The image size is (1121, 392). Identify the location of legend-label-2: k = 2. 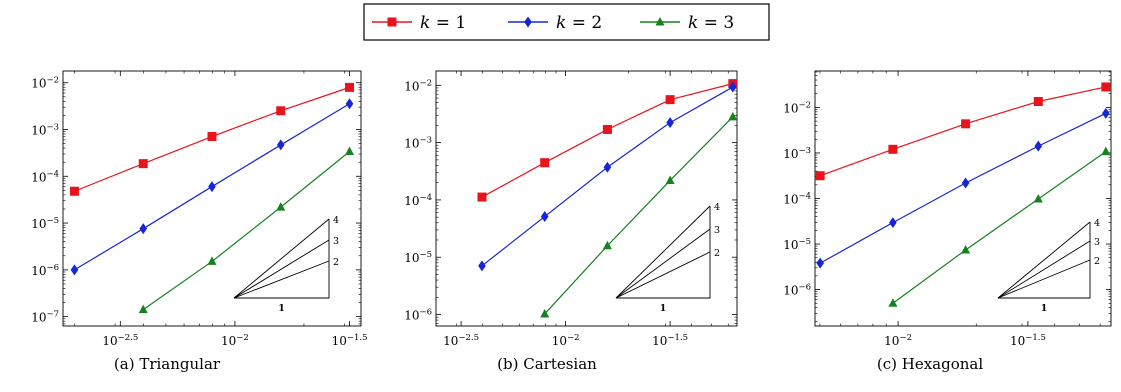
(579, 23).